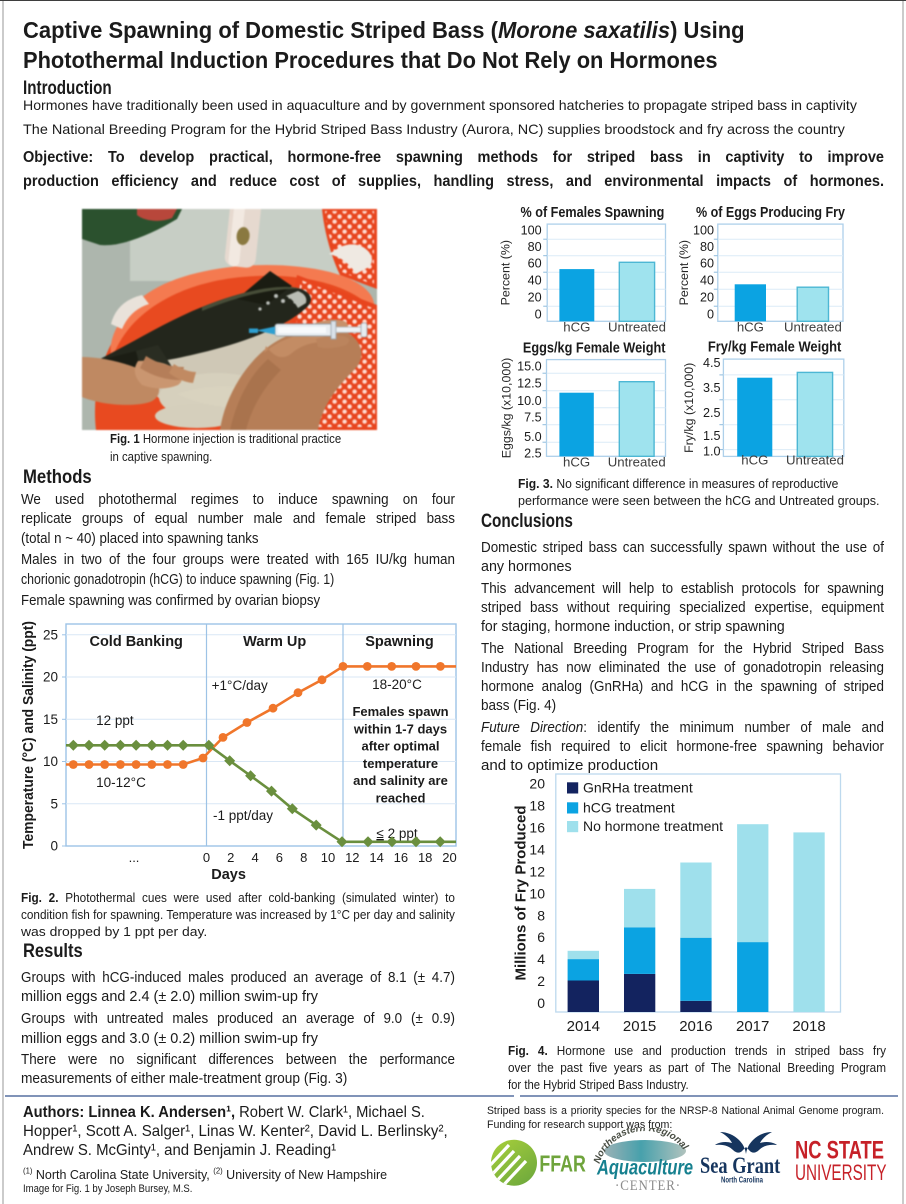 The height and width of the screenshot is (1204, 906). What do you see at coordinates (529, 384) in the screenshot?
I see `svg-text: 12.5` at bounding box center [529, 384].